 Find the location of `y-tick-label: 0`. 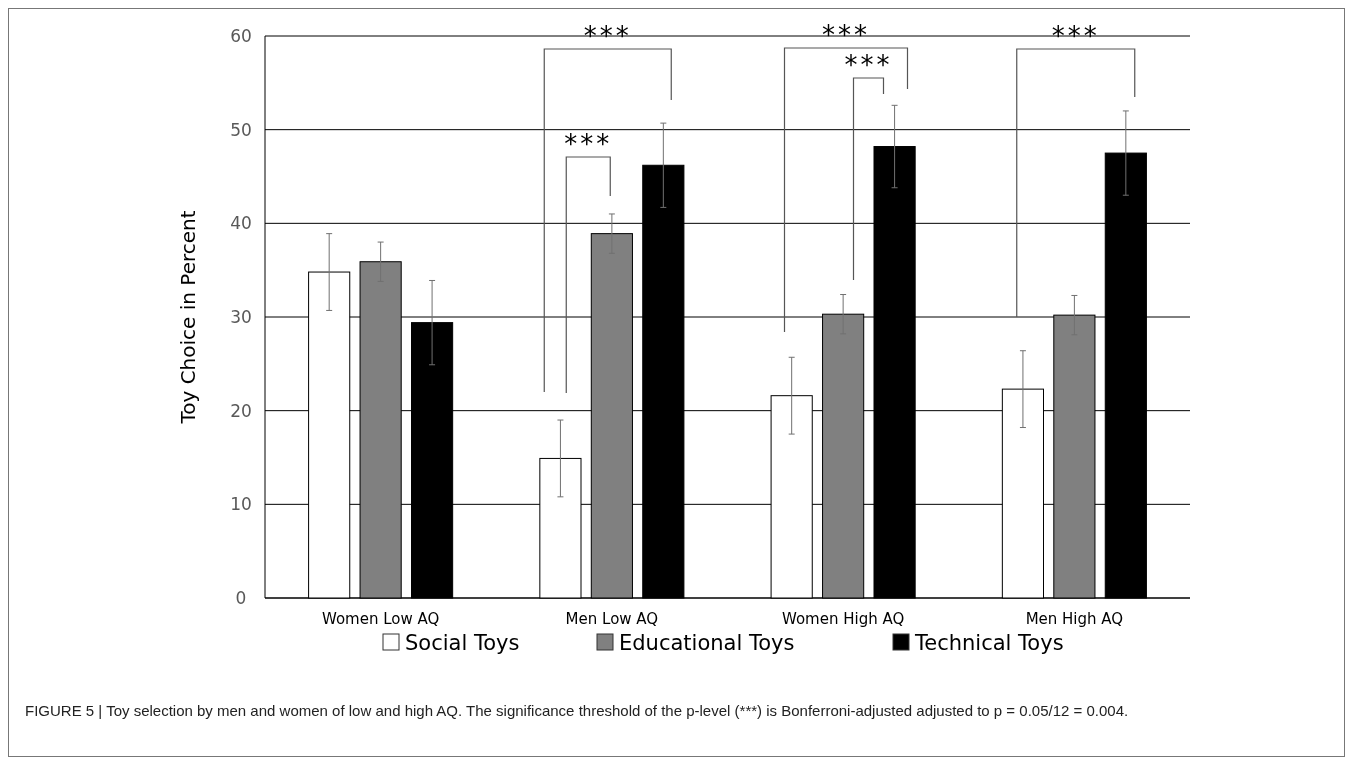

y-tick-label: 0 is located at coordinates (241, 597).